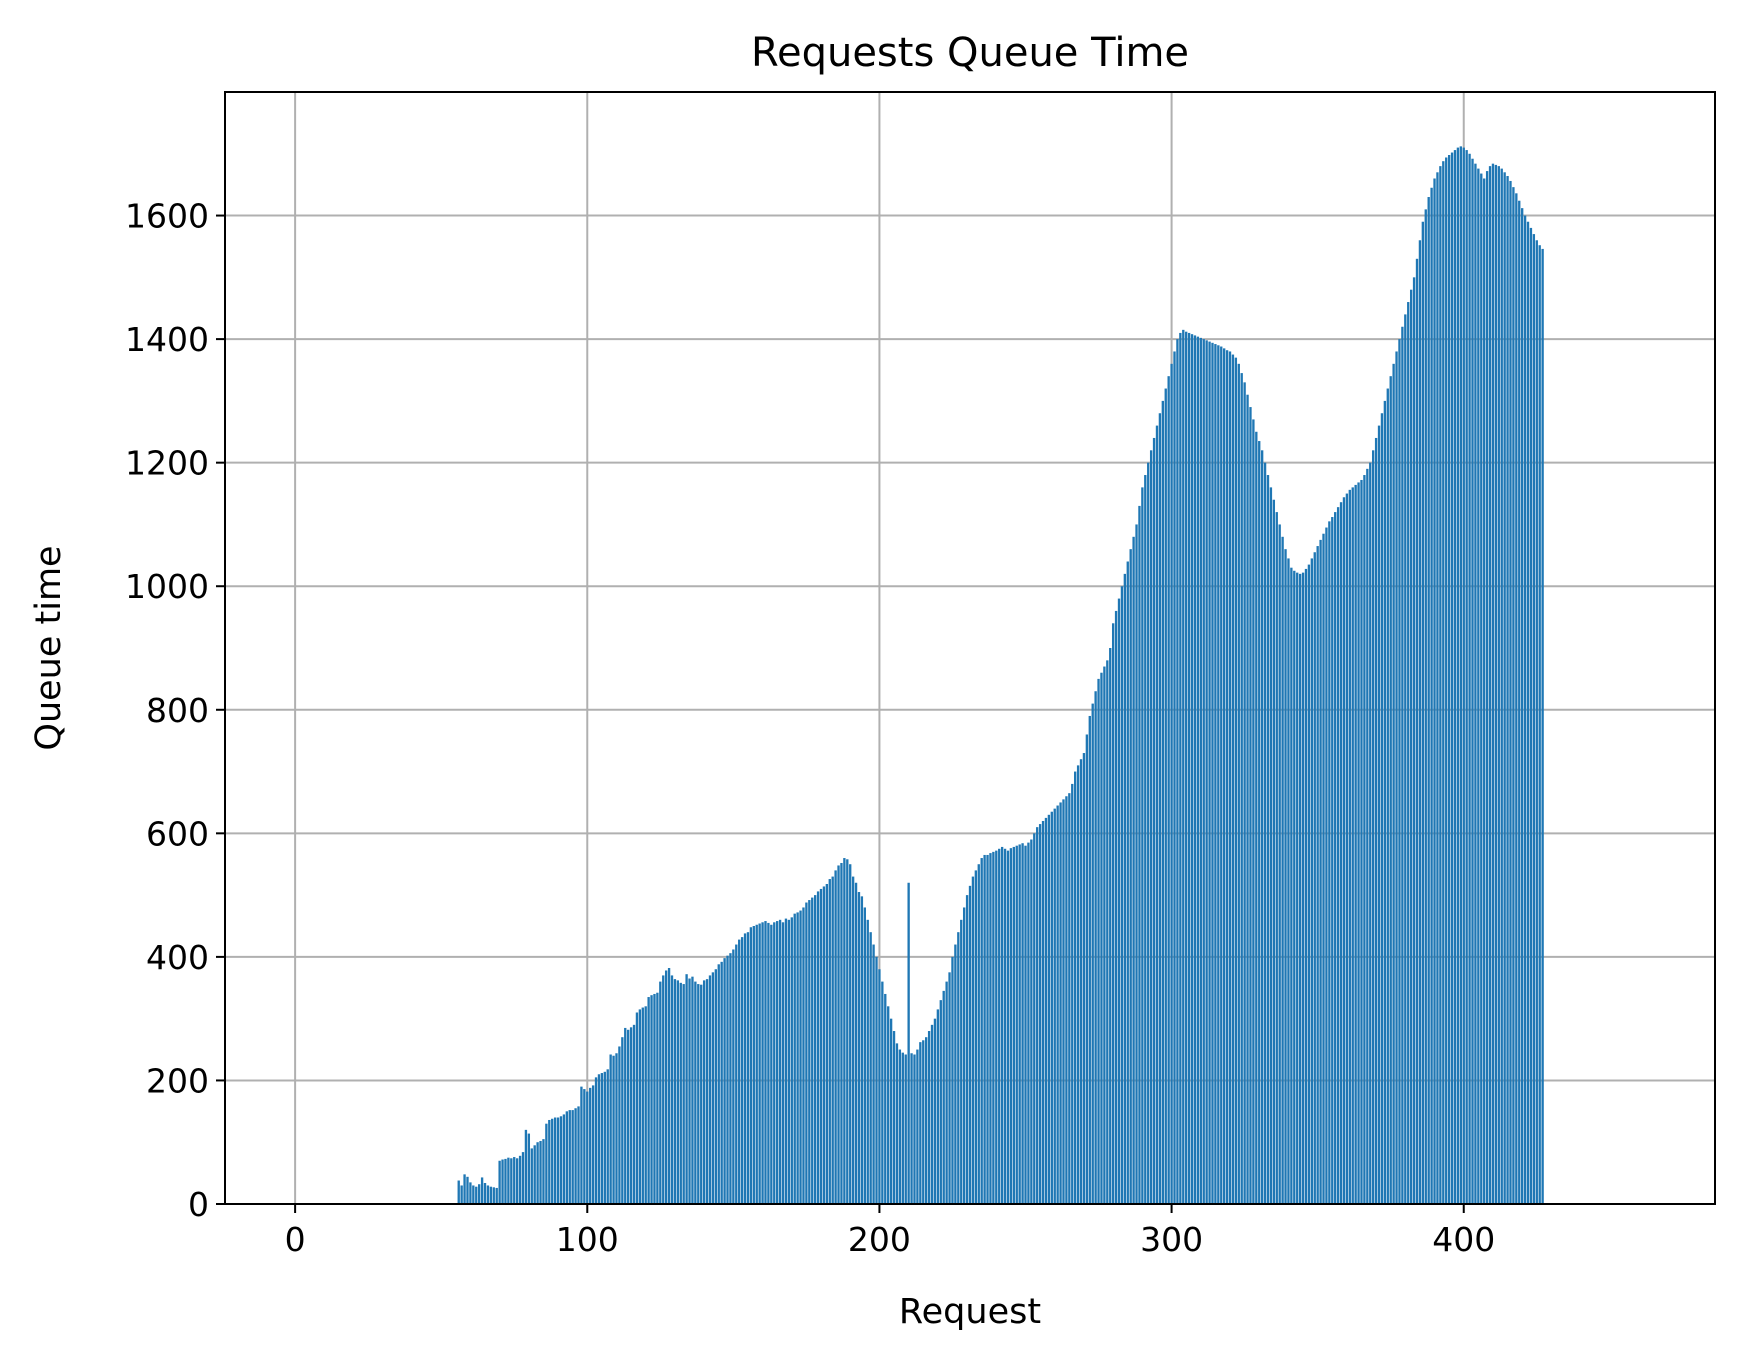 The image size is (1741, 1361). Describe the element at coordinates (177, 833) in the screenshot. I see `y-tick-label: 600` at that location.